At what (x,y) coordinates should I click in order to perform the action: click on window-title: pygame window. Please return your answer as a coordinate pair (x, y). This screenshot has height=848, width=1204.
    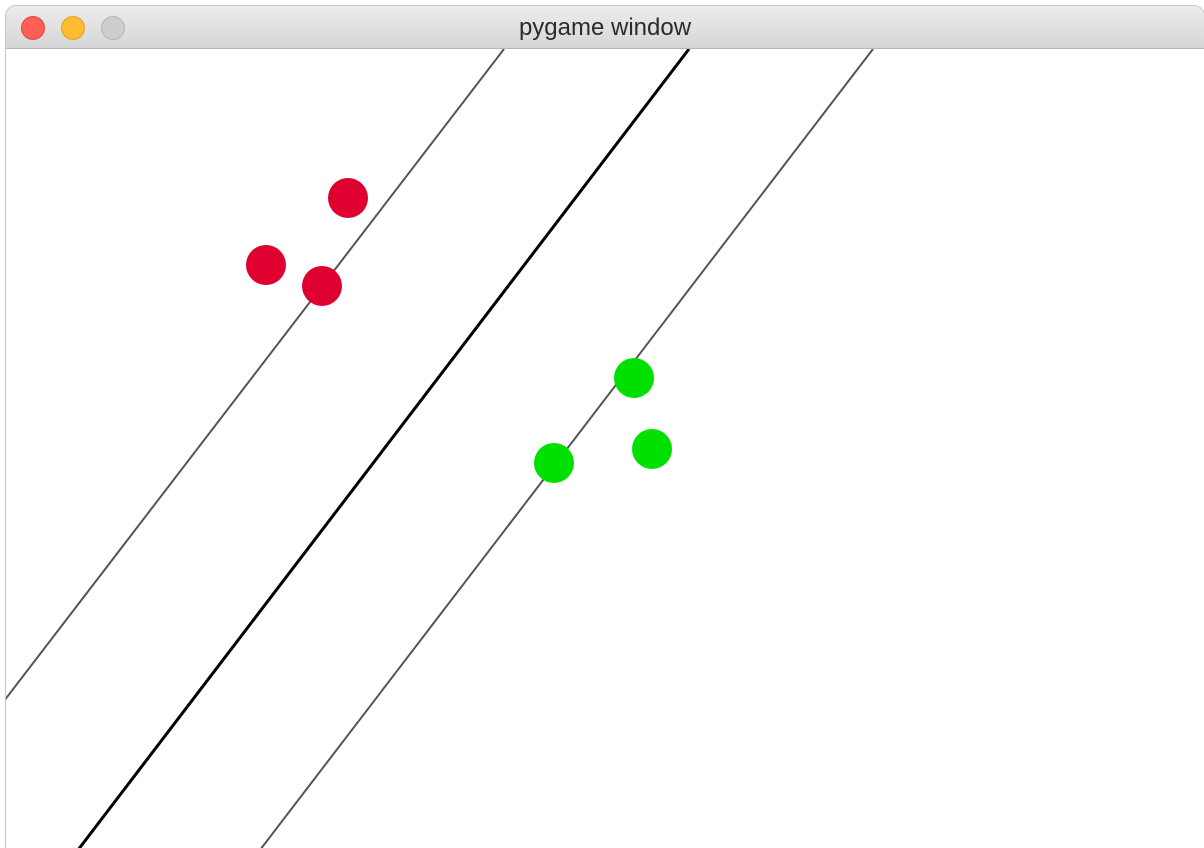
    Looking at the image, I should click on (605, 27).